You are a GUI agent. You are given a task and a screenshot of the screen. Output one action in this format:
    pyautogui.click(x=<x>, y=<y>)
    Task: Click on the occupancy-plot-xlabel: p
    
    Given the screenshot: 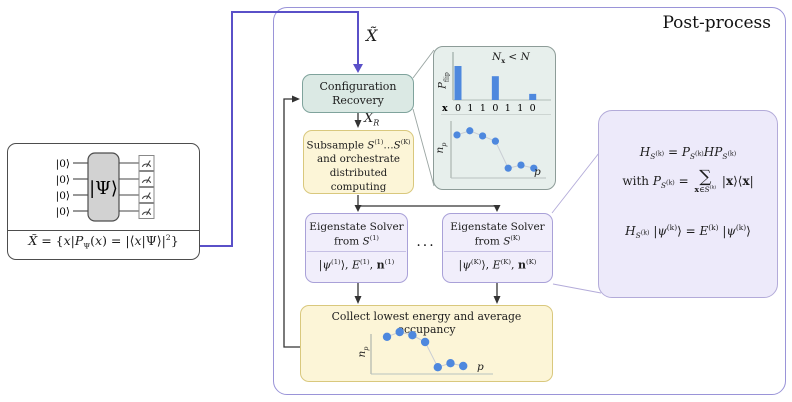 What is the action you would take?
    pyautogui.click(x=480, y=367)
    